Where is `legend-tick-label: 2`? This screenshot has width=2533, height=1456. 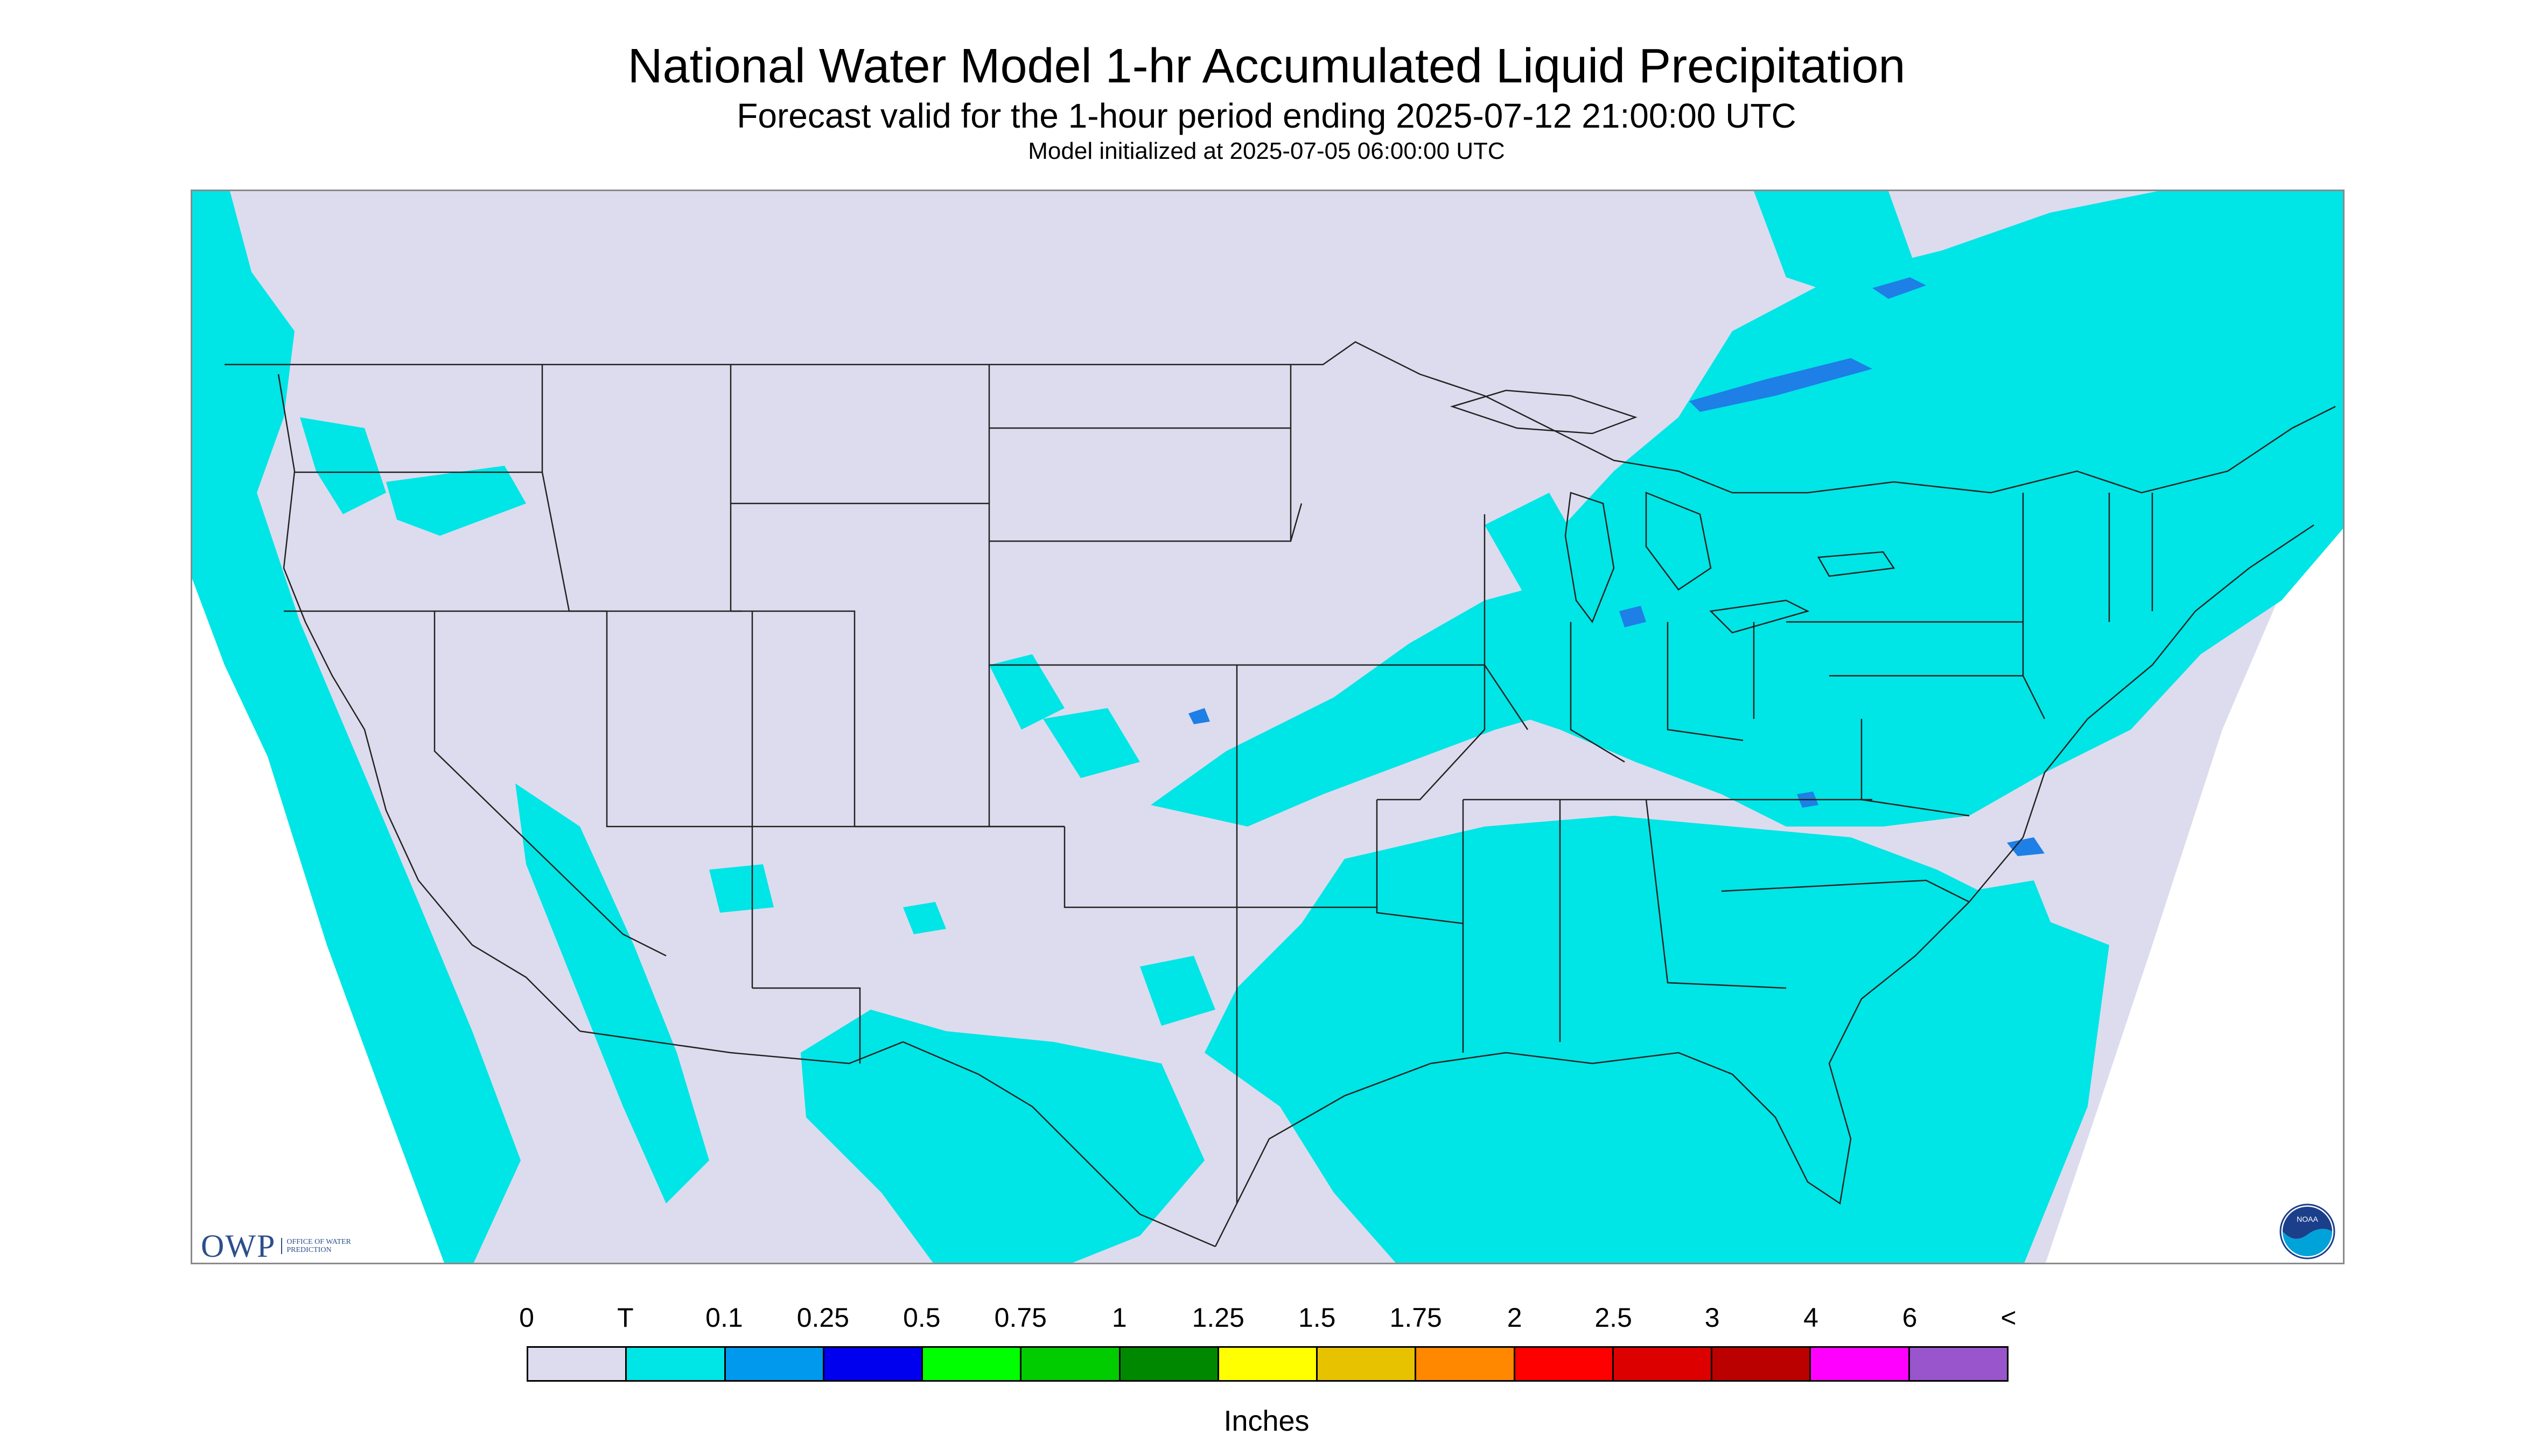 legend-tick-label: 2 is located at coordinates (1515, 1318).